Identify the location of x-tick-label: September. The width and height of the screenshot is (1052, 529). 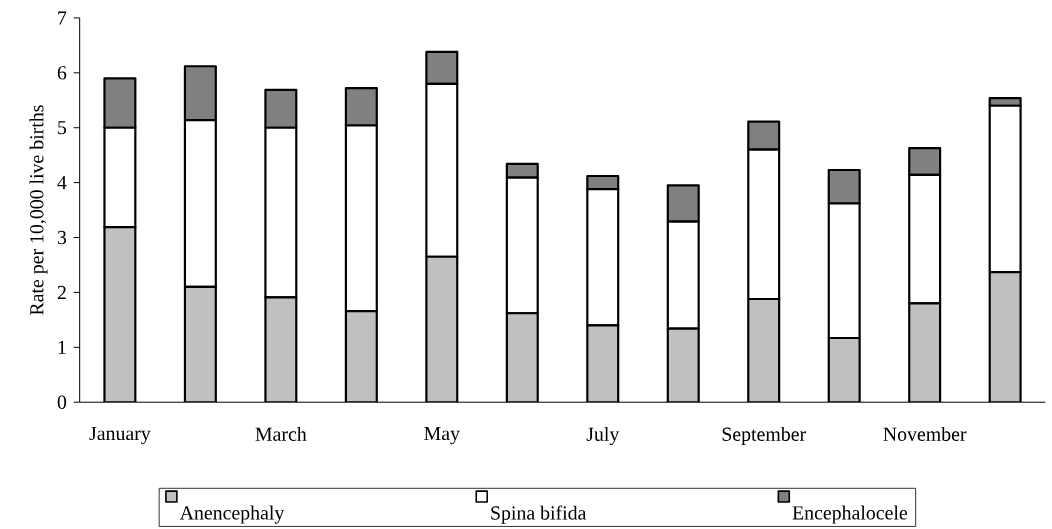
(764, 436).